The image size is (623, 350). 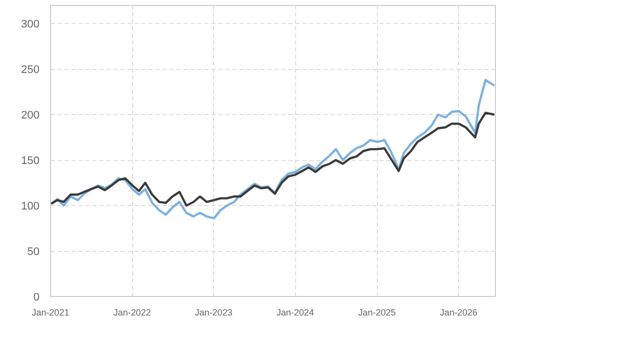 What do you see at coordinates (213, 313) in the screenshot?
I see `x-tick-label: Jan-2023` at bounding box center [213, 313].